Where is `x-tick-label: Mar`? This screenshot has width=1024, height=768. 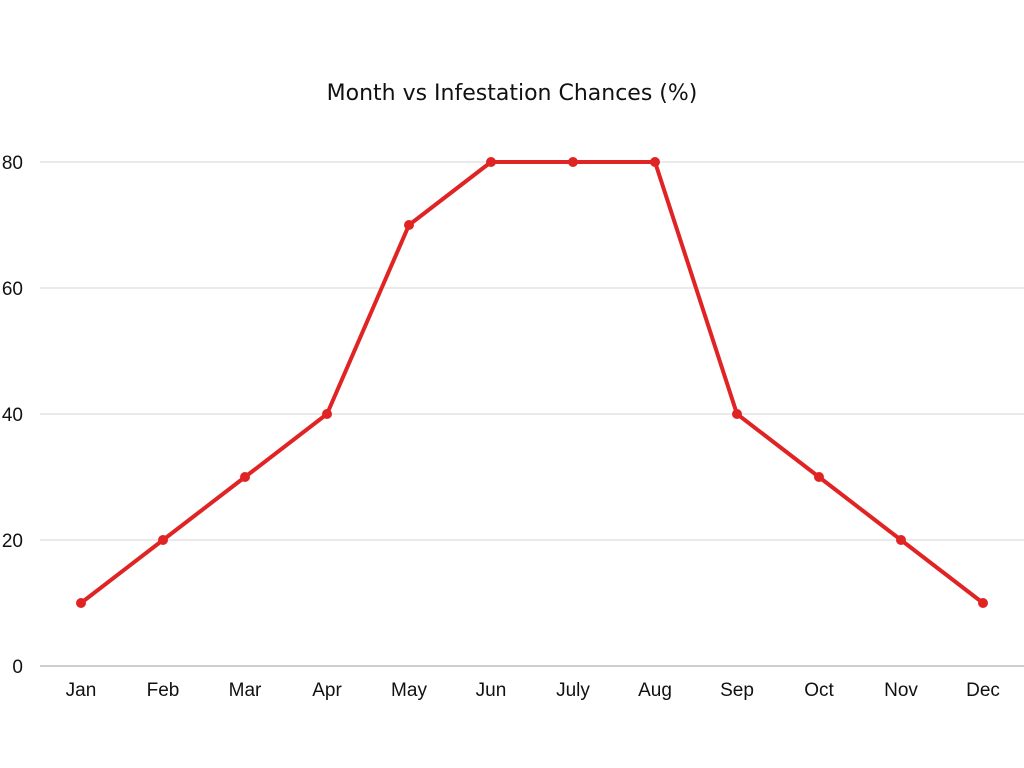
x-tick-label: Mar is located at coordinates (245, 690).